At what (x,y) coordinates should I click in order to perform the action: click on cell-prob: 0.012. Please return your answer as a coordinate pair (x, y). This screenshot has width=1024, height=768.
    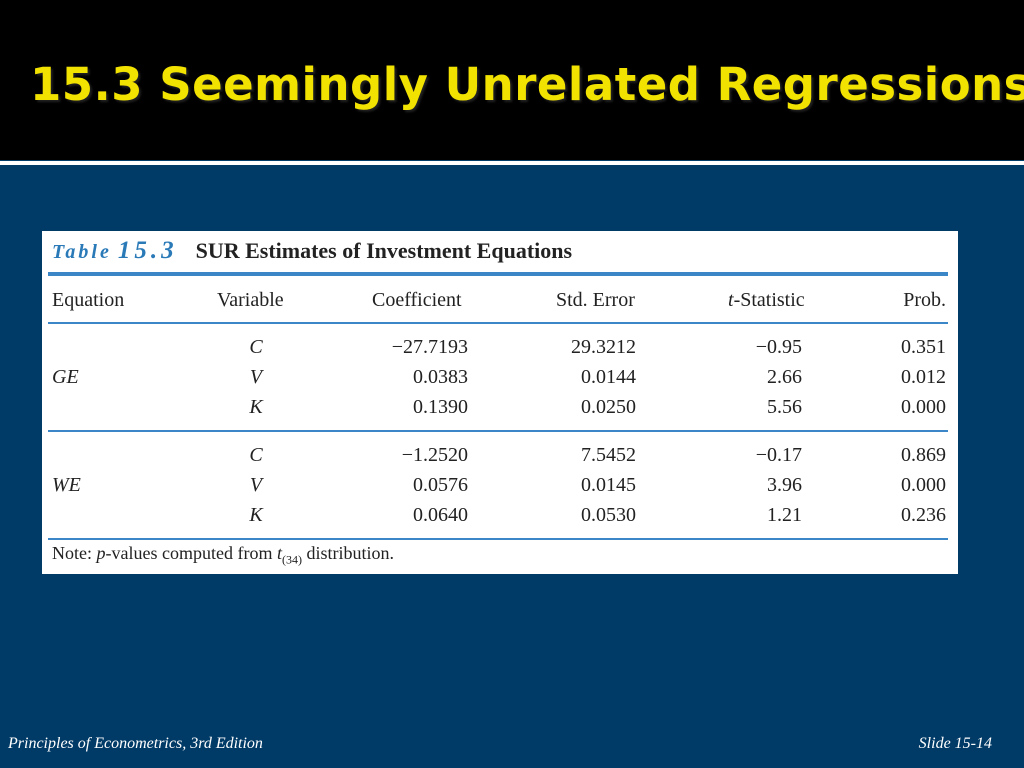
    Looking at the image, I should click on (923, 377).